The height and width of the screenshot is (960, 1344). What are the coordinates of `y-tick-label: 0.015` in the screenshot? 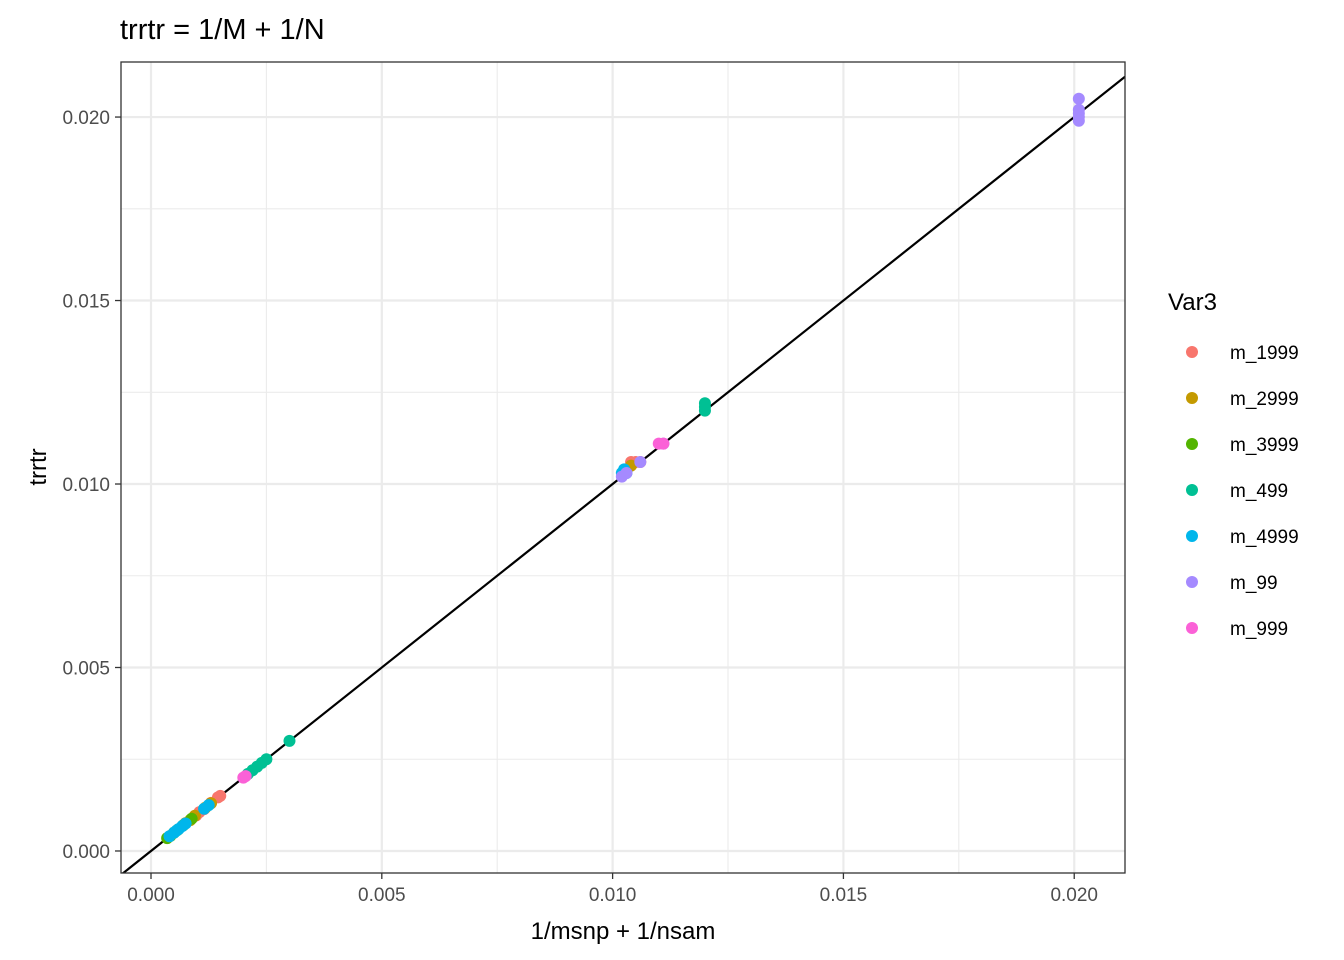 It's located at (86, 302).